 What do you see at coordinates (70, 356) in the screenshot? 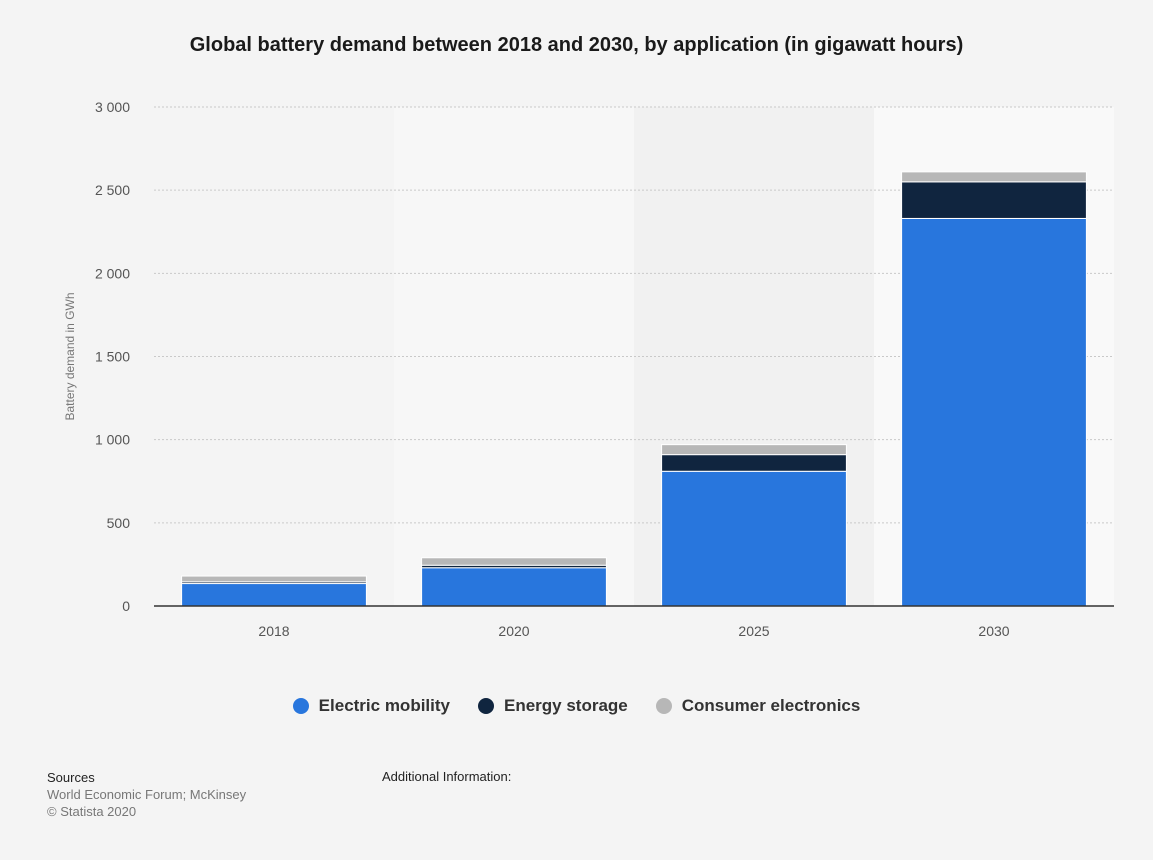
I see `y-axis-label: Battery demand in GWh` at bounding box center [70, 356].